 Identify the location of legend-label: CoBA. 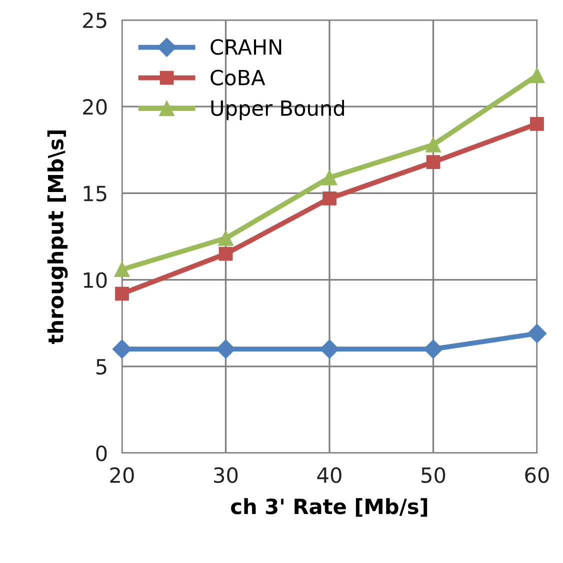
(238, 78).